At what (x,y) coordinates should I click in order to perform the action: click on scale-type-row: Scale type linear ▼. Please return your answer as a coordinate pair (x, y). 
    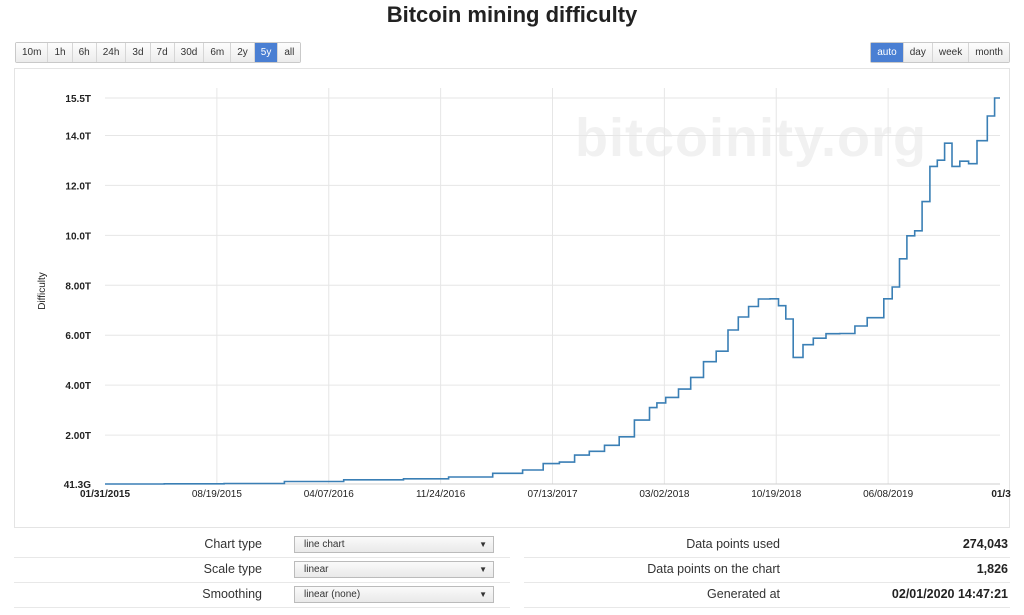
    Looking at the image, I should click on (262, 570).